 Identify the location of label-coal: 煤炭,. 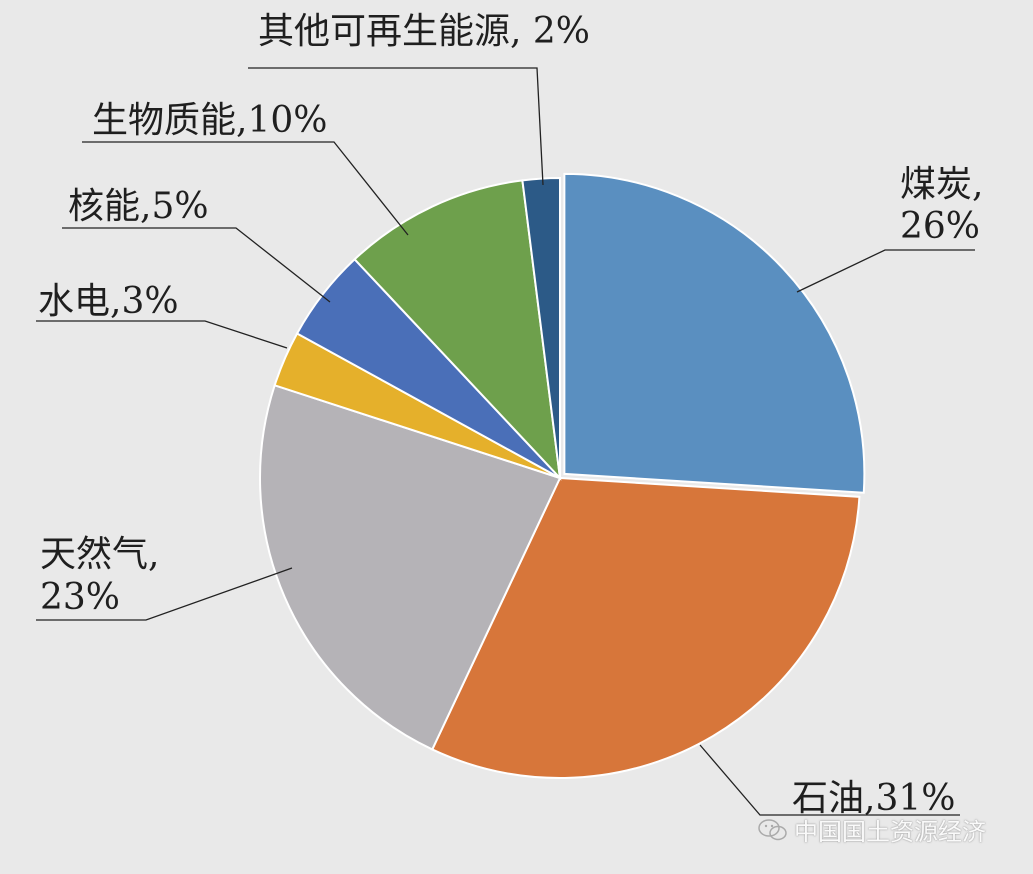
(941, 184).